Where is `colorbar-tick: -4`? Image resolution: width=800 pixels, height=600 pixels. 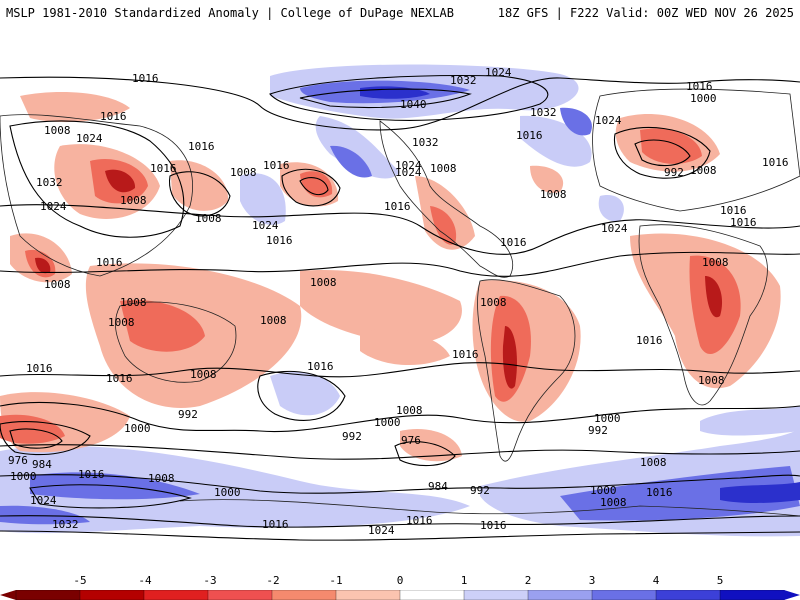
colorbar-tick: -4 is located at coordinates (145, 580).